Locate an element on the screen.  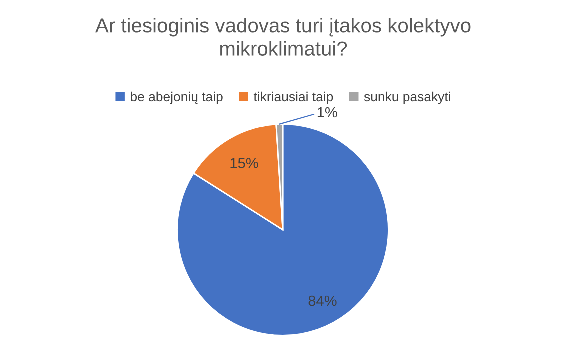
chart-title: Ar tiesioginis vadovas turi įtakos kolektyvo mikroklimatui? is located at coordinates (283, 37).